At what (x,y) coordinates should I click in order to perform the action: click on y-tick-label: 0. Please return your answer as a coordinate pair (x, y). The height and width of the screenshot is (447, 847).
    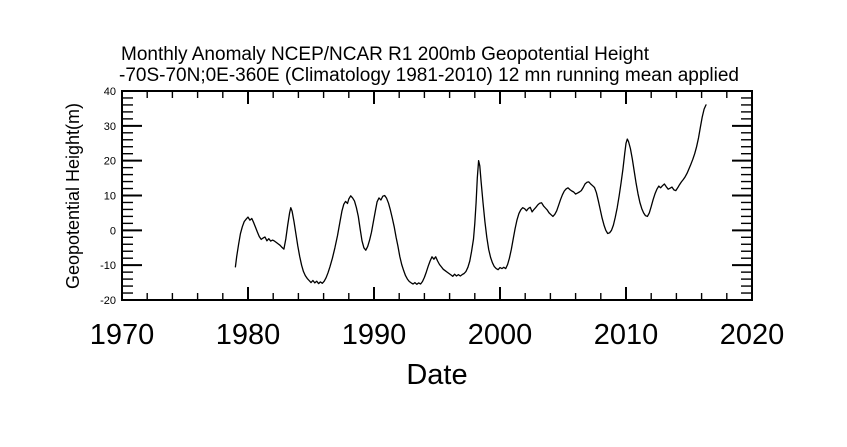
    Looking at the image, I should click on (113, 231).